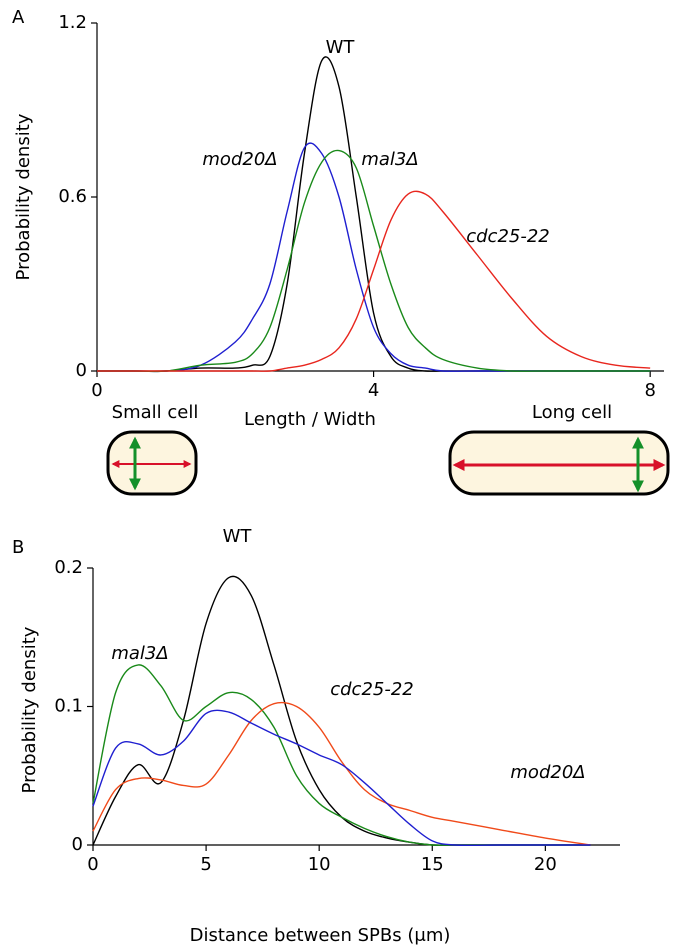 Image resolution: width=680 pixels, height=950 pixels. I want to click on x-tick-label: 5, so click(205, 864).